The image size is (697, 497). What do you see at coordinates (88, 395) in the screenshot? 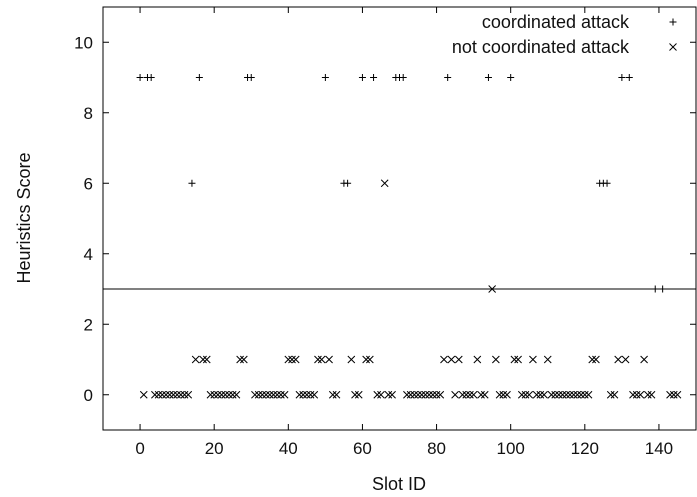
I see `y-tick-label: 0` at bounding box center [88, 395].